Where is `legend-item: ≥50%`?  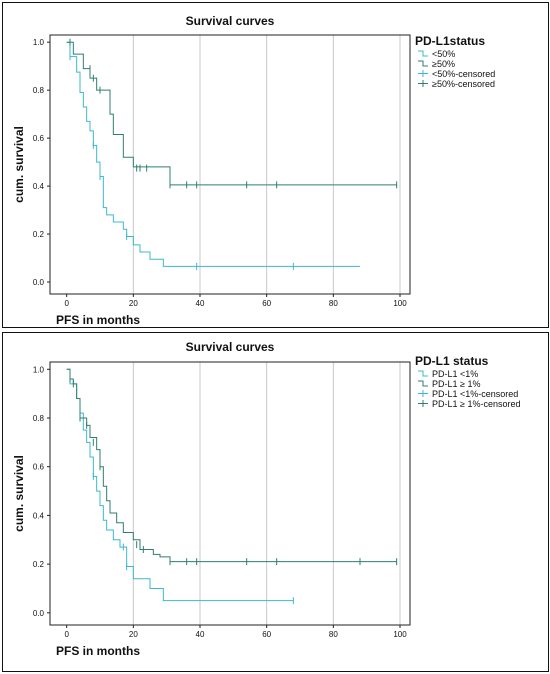 legend-item: ≥50% is located at coordinates (443, 64).